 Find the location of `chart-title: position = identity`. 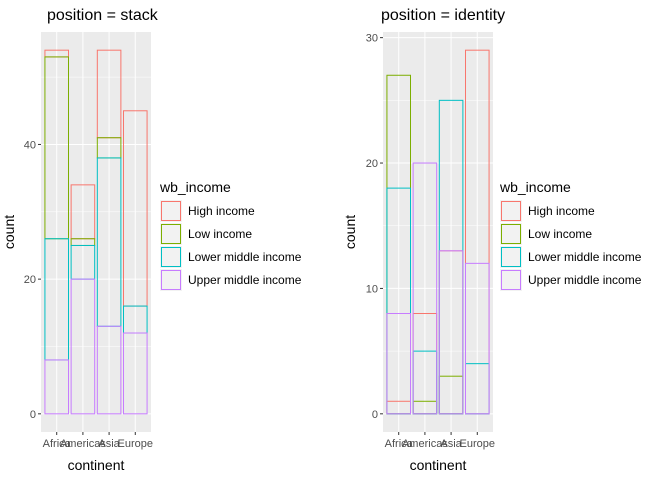

chart-title: position = identity is located at coordinates (443, 15).